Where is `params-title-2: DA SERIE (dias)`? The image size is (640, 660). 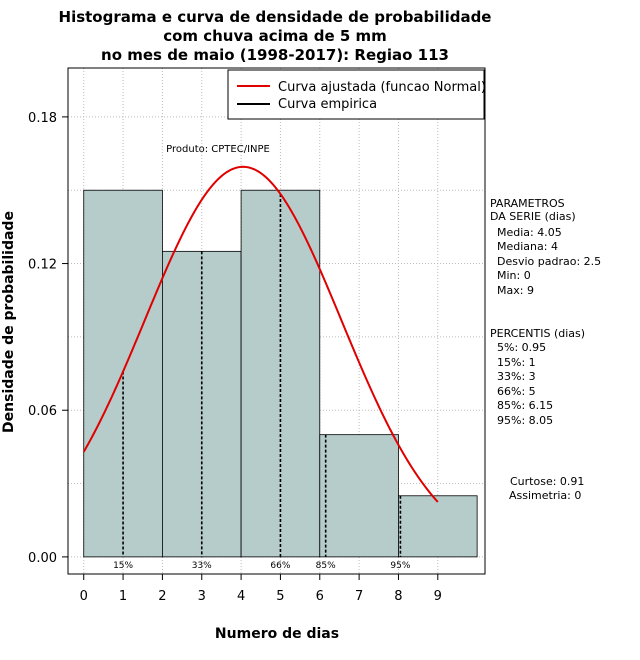 params-title-2: DA SERIE (dias) is located at coordinates (533, 216).